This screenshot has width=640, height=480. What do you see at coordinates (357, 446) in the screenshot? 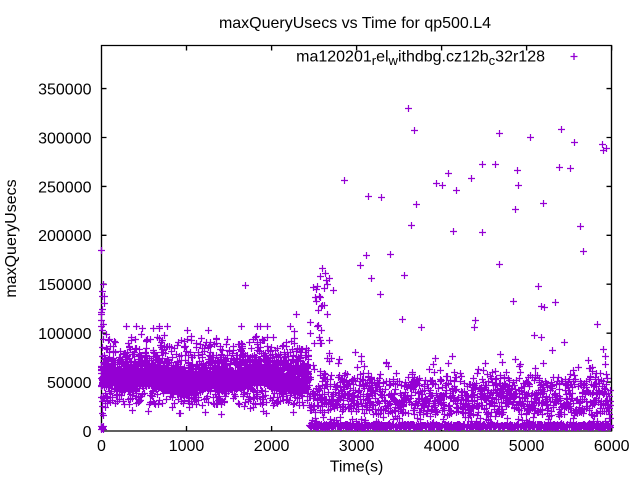
I see `svg-text: 3000` at bounding box center [357, 446].